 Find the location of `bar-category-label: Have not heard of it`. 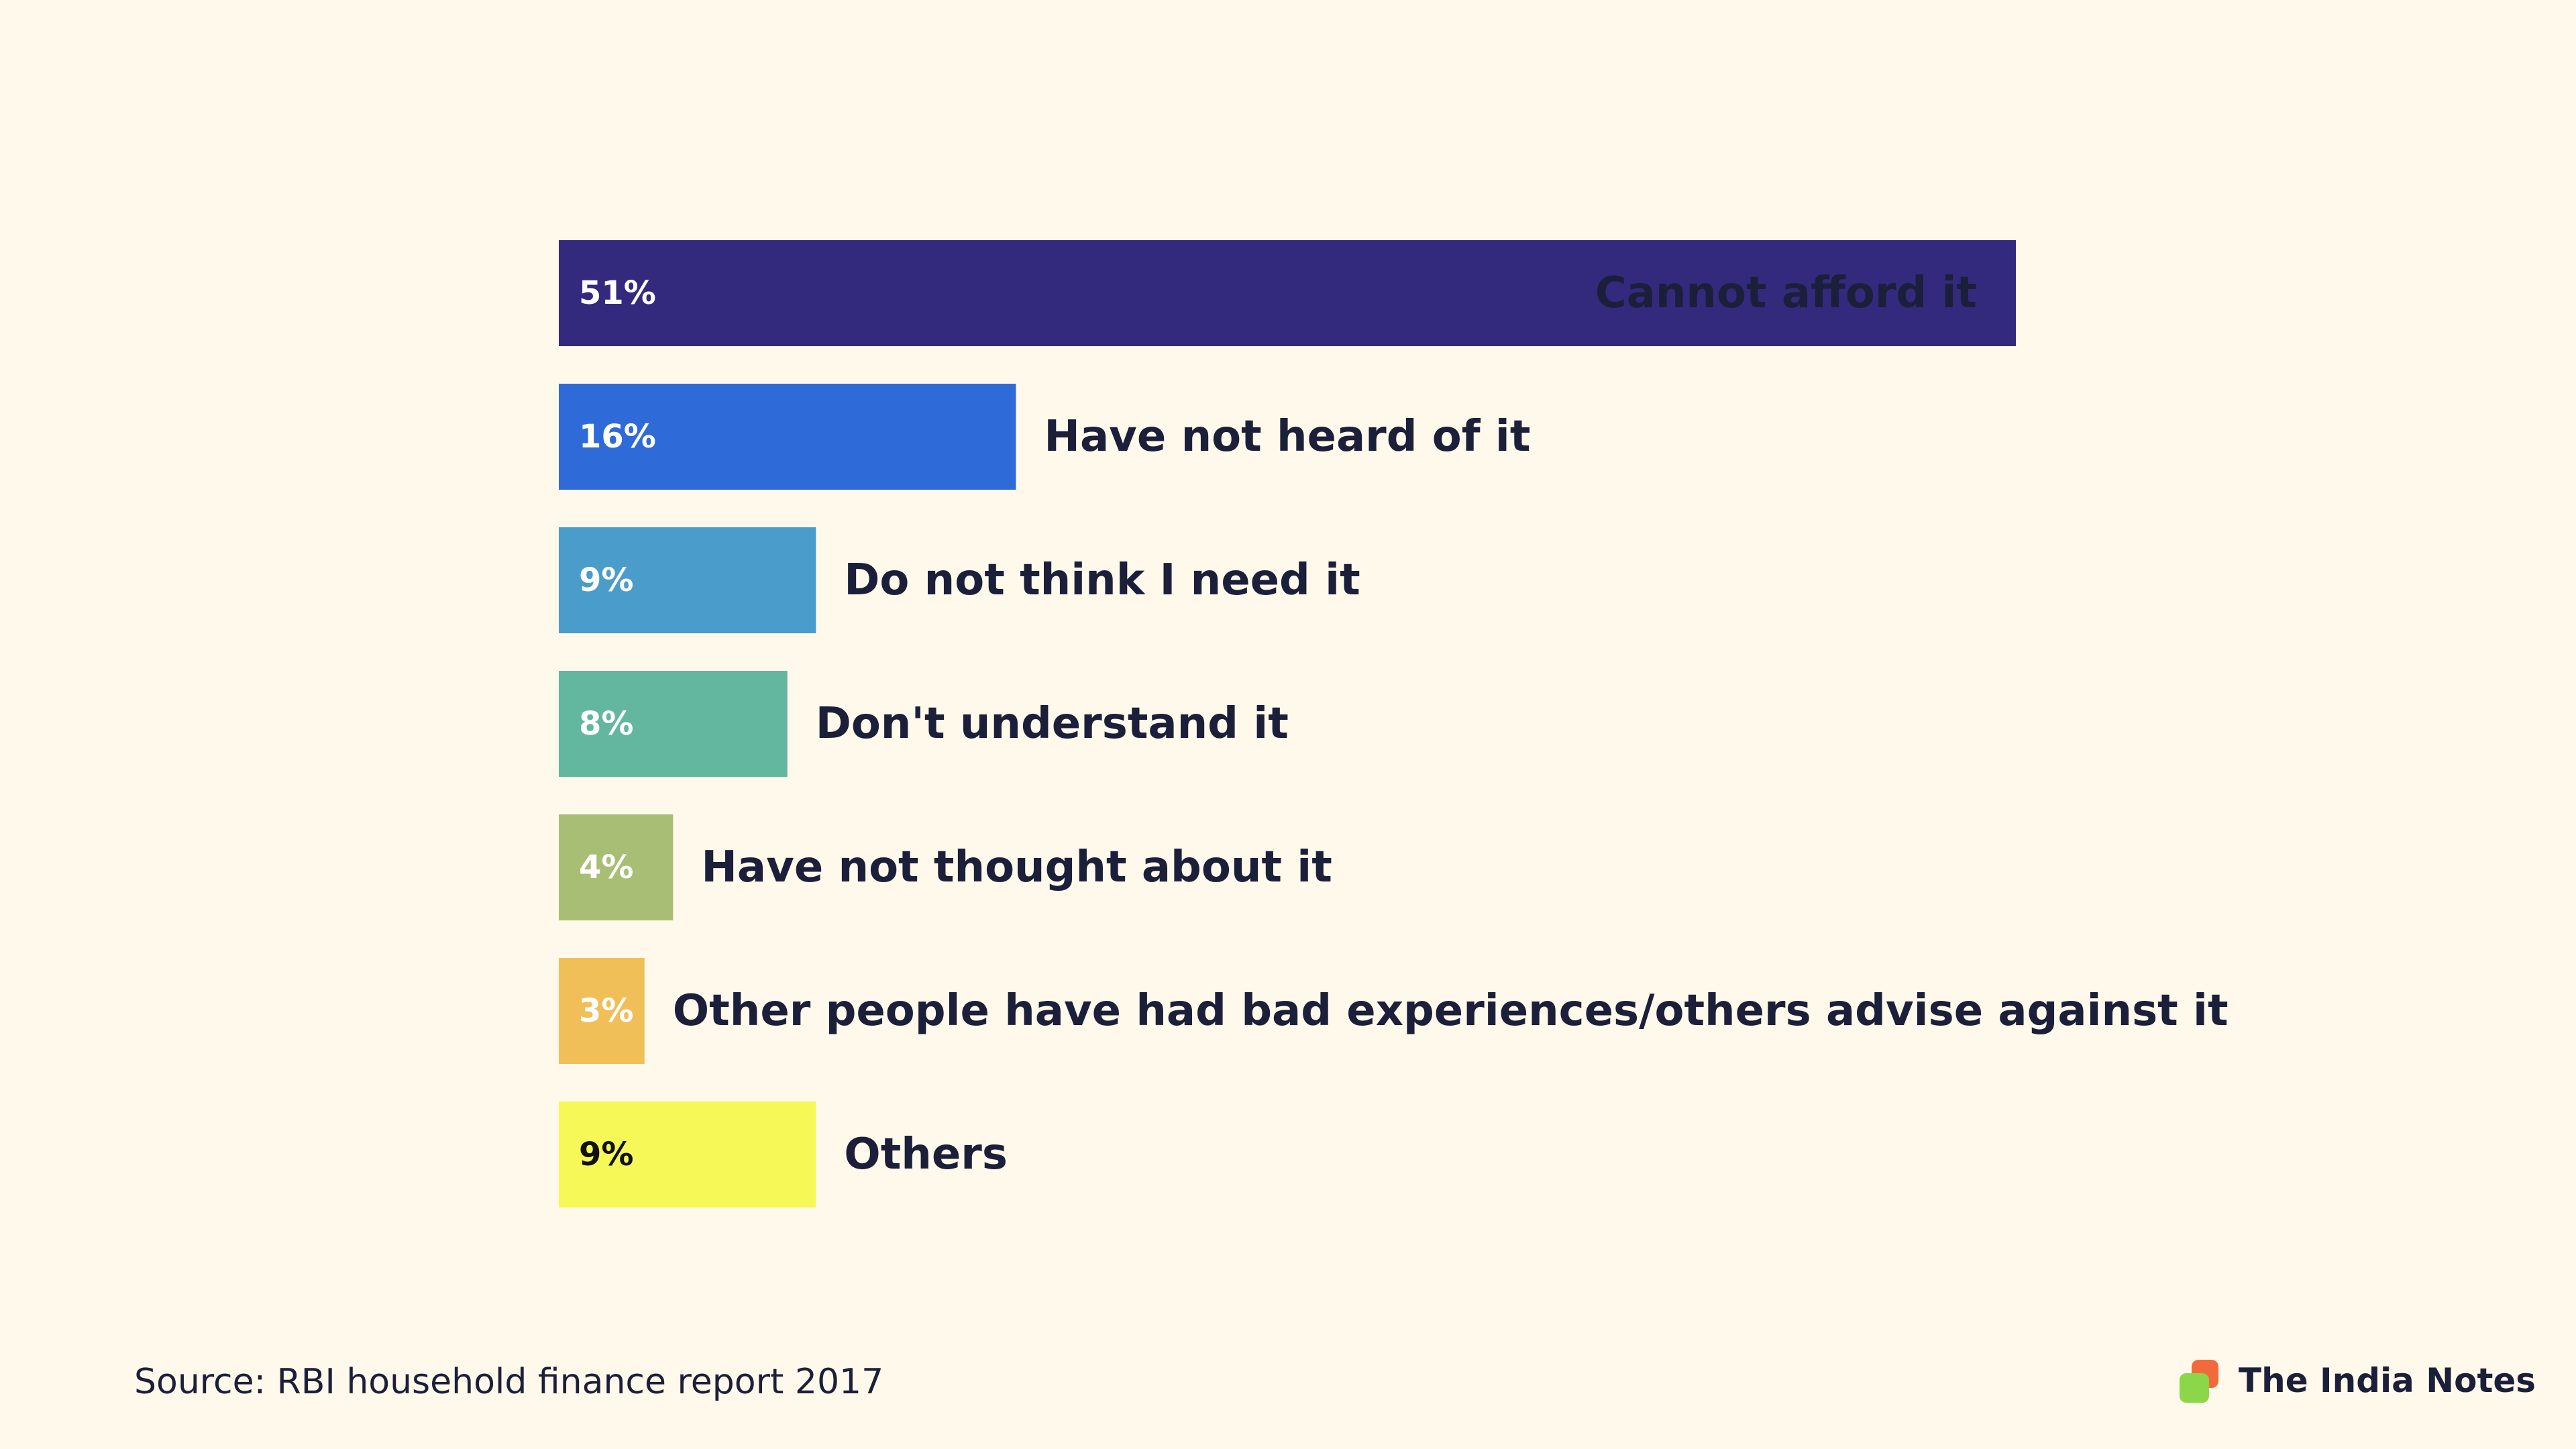

bar-category-label: Have not heard of it is located at coordinates (1287, 437).